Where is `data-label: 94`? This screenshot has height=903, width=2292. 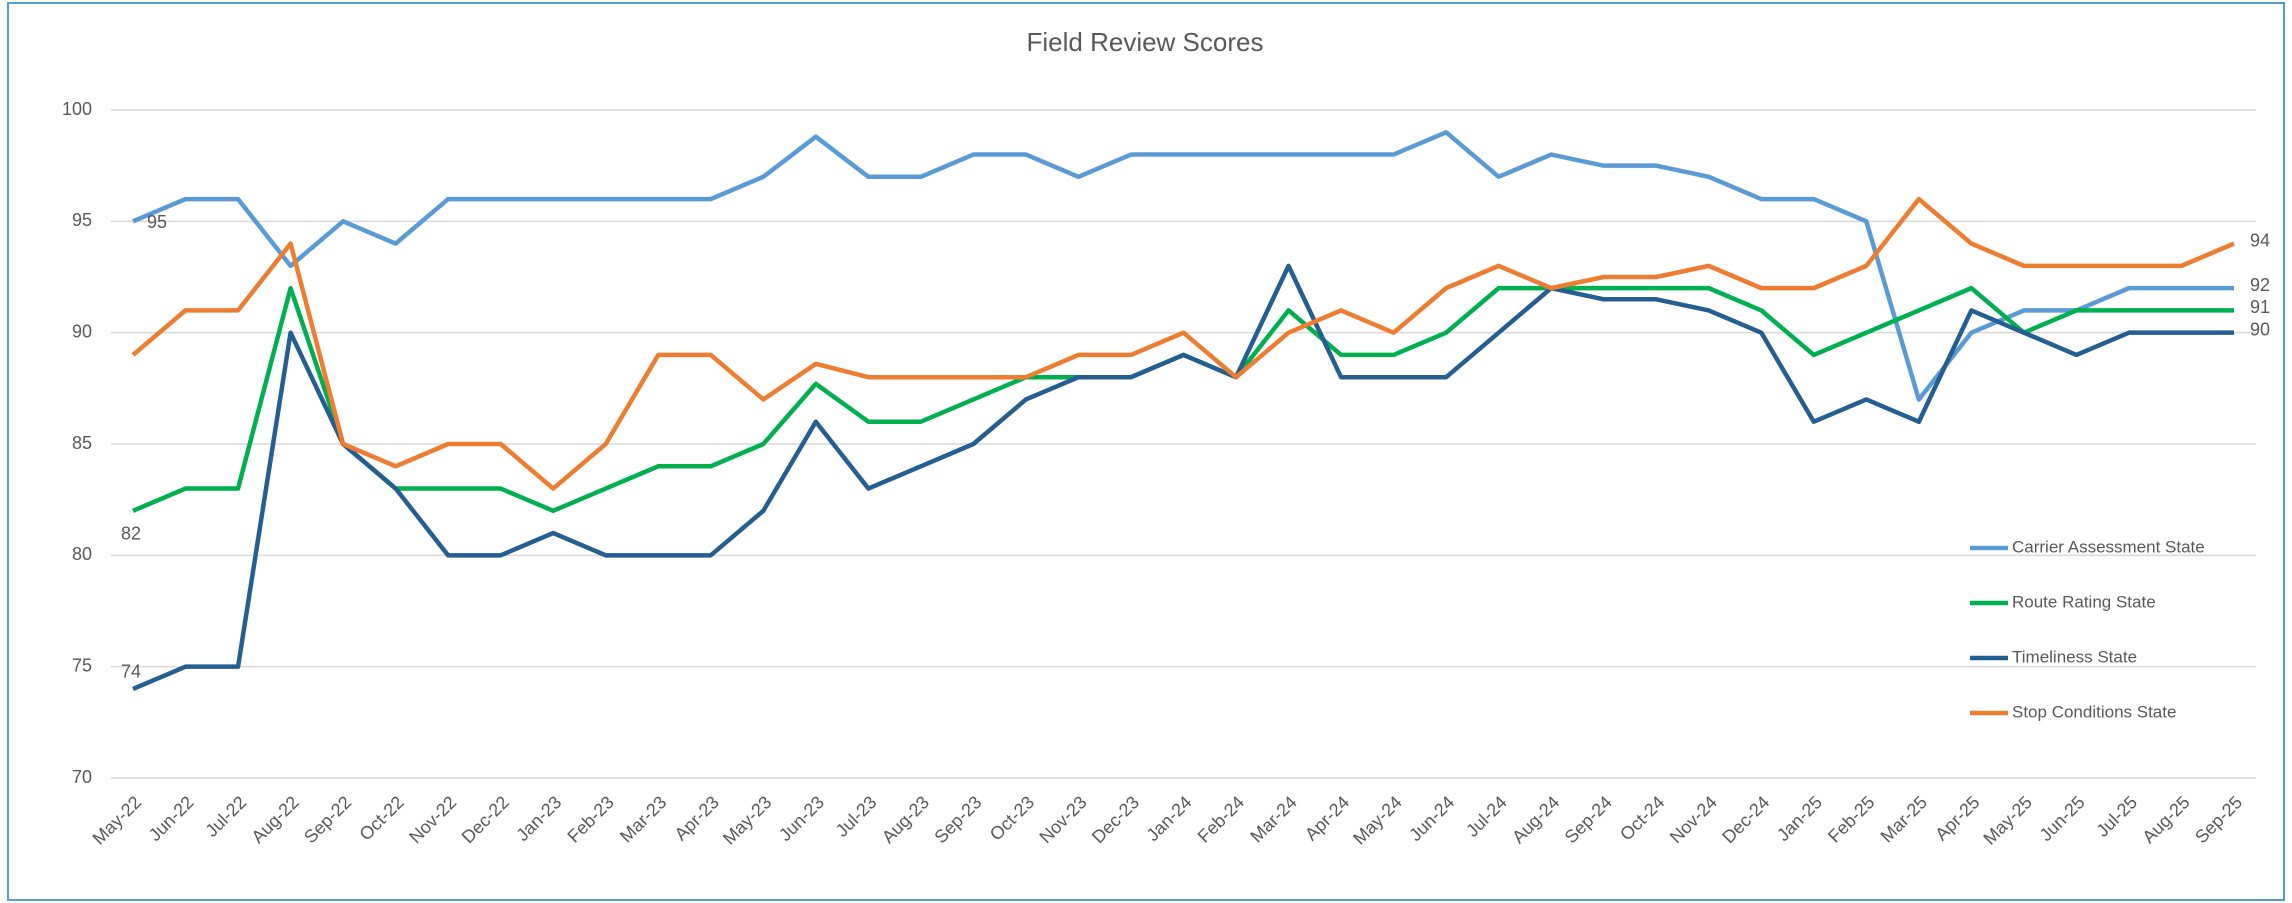 data-label: 94 is located at coordinates (2260, 240).